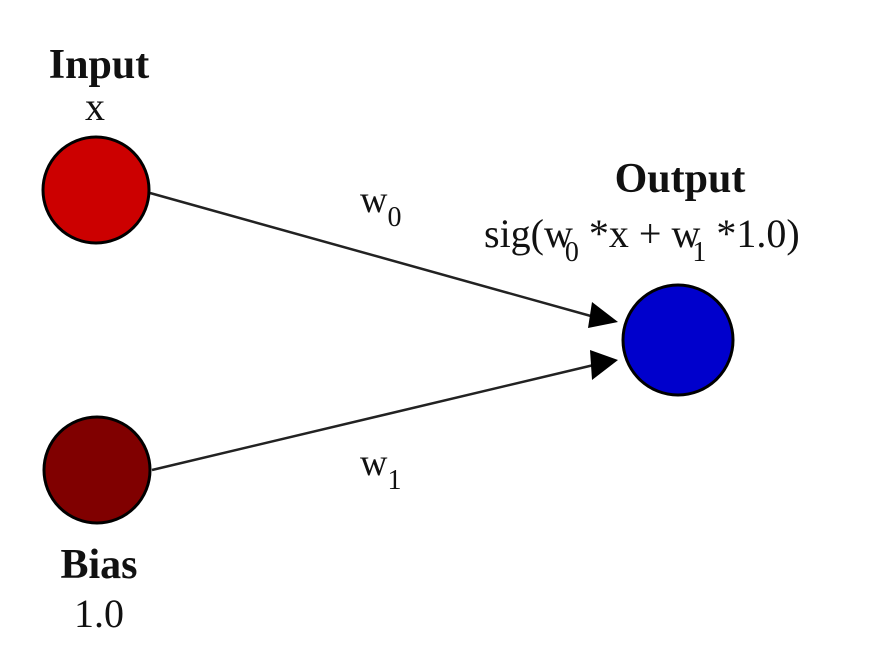 Image resolution: width=889 pixels, height=671 pixels. Describe the element at coordinates (752, 233) in the screenshot. I see `formula-suffix: *1.0)` at that location.